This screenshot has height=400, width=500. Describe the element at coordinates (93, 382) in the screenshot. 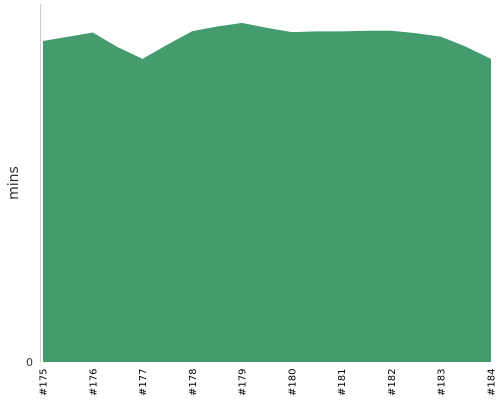

I see `x-tick-label: #176` at that location.